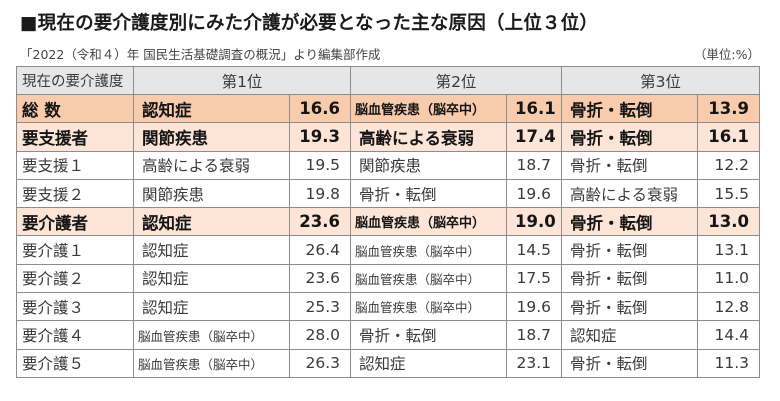 The height and width of the screenshot is (401, 780). What do you see at coordinates (456, 80) in the screenshot?
I see `header-rank-2: 第2位` at bounding box center [456, 80].